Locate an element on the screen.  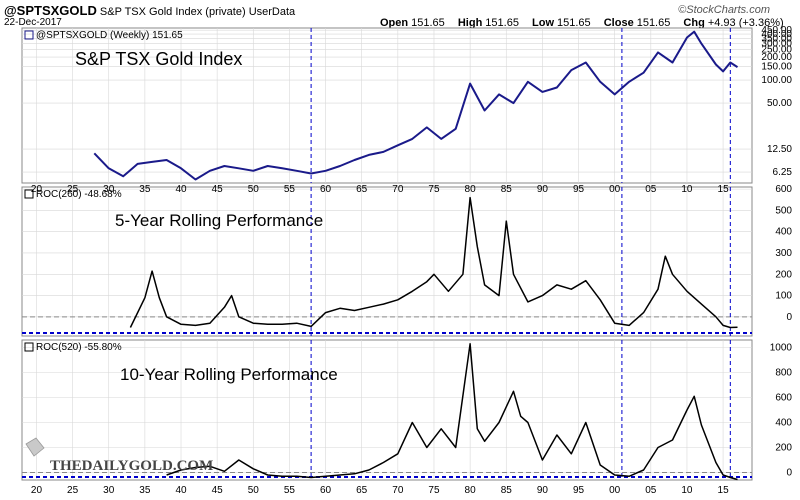
roc520-ytick-label: 200 is located at coordinates (783, 448).